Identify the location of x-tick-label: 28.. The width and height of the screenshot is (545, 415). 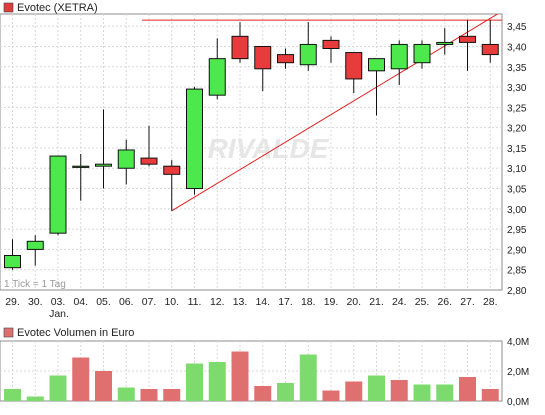
(490, 302).